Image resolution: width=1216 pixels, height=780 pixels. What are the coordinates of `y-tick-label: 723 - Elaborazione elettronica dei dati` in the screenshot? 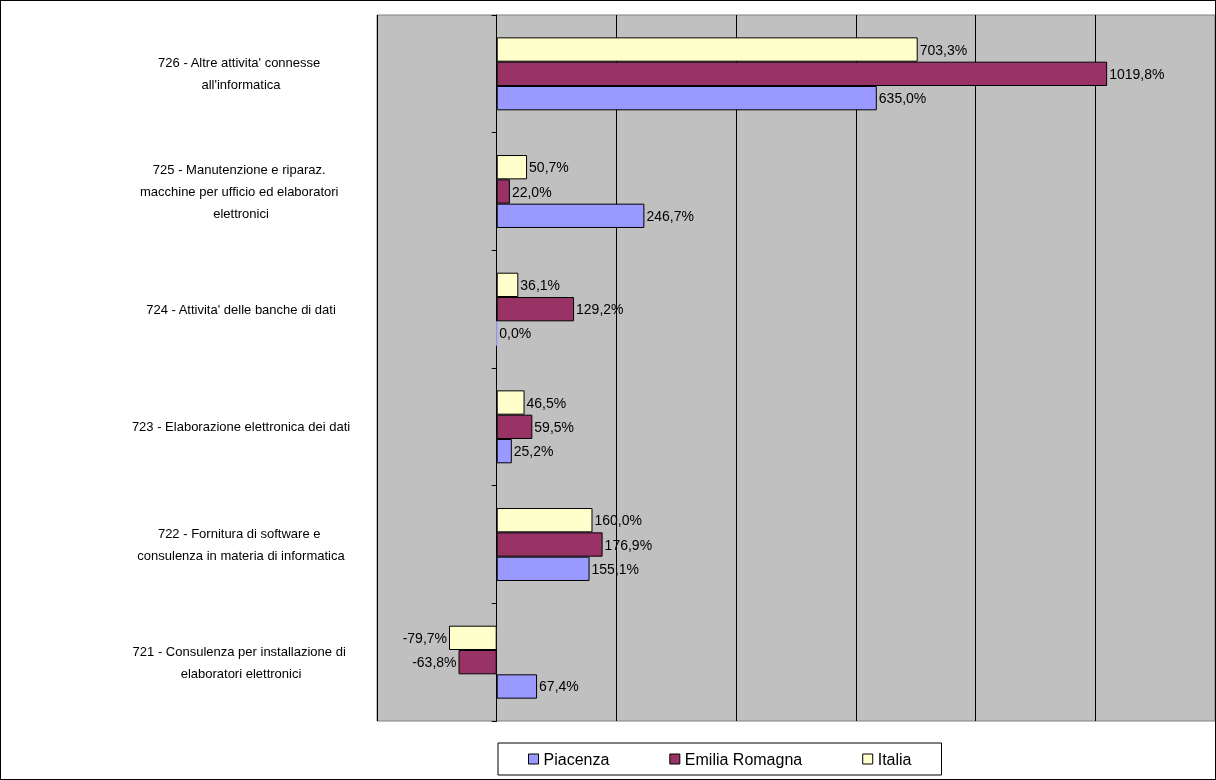 It's located at (241, 427).